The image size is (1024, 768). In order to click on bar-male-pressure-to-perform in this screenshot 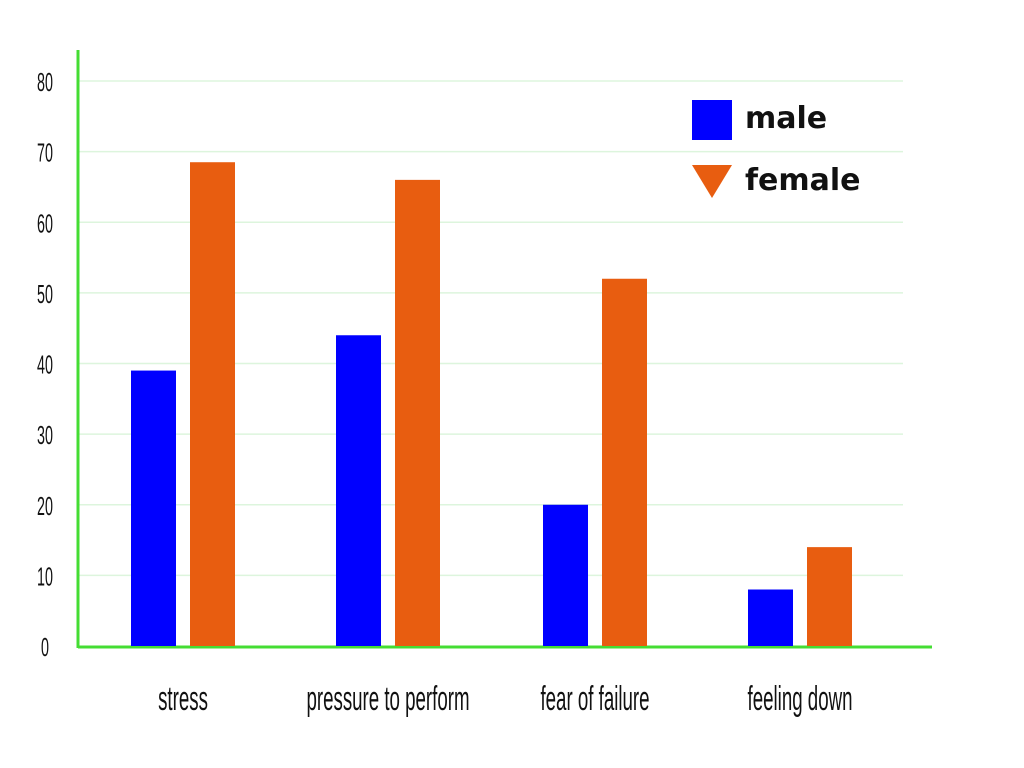, I will do `click(358, 490)`.